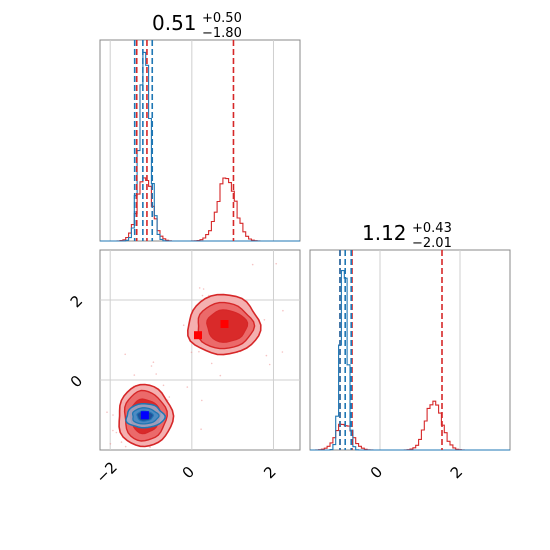 This screenshot has height=550, width=550. I want to click on panel-joint-grid, so click(200, 350).